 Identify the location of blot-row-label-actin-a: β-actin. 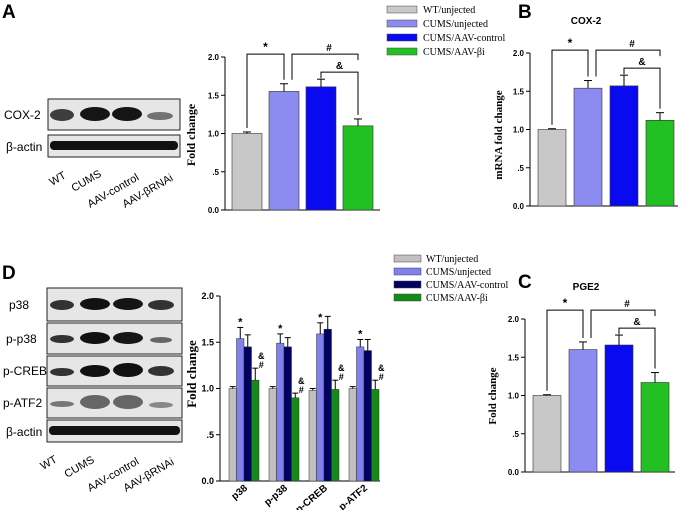
(24, 147).